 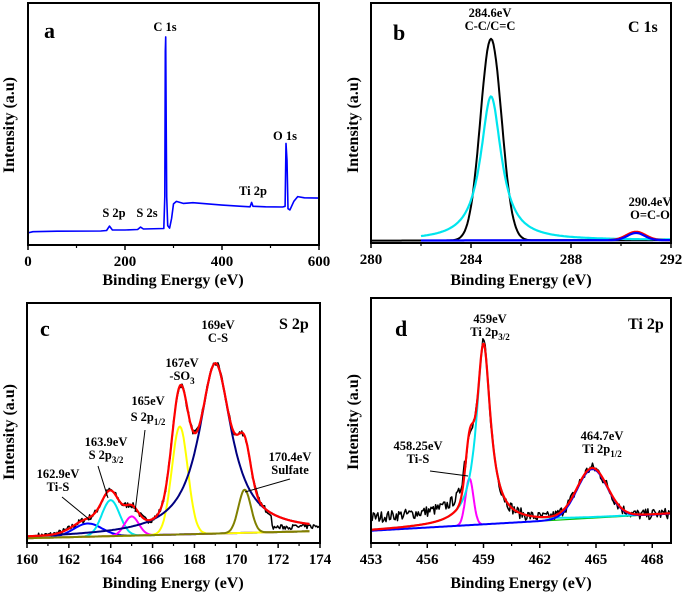 What do you see at coordinates (222, 262) in the screenshot?
I see `x-tick-label: 400` at bounding box center [222, 262].